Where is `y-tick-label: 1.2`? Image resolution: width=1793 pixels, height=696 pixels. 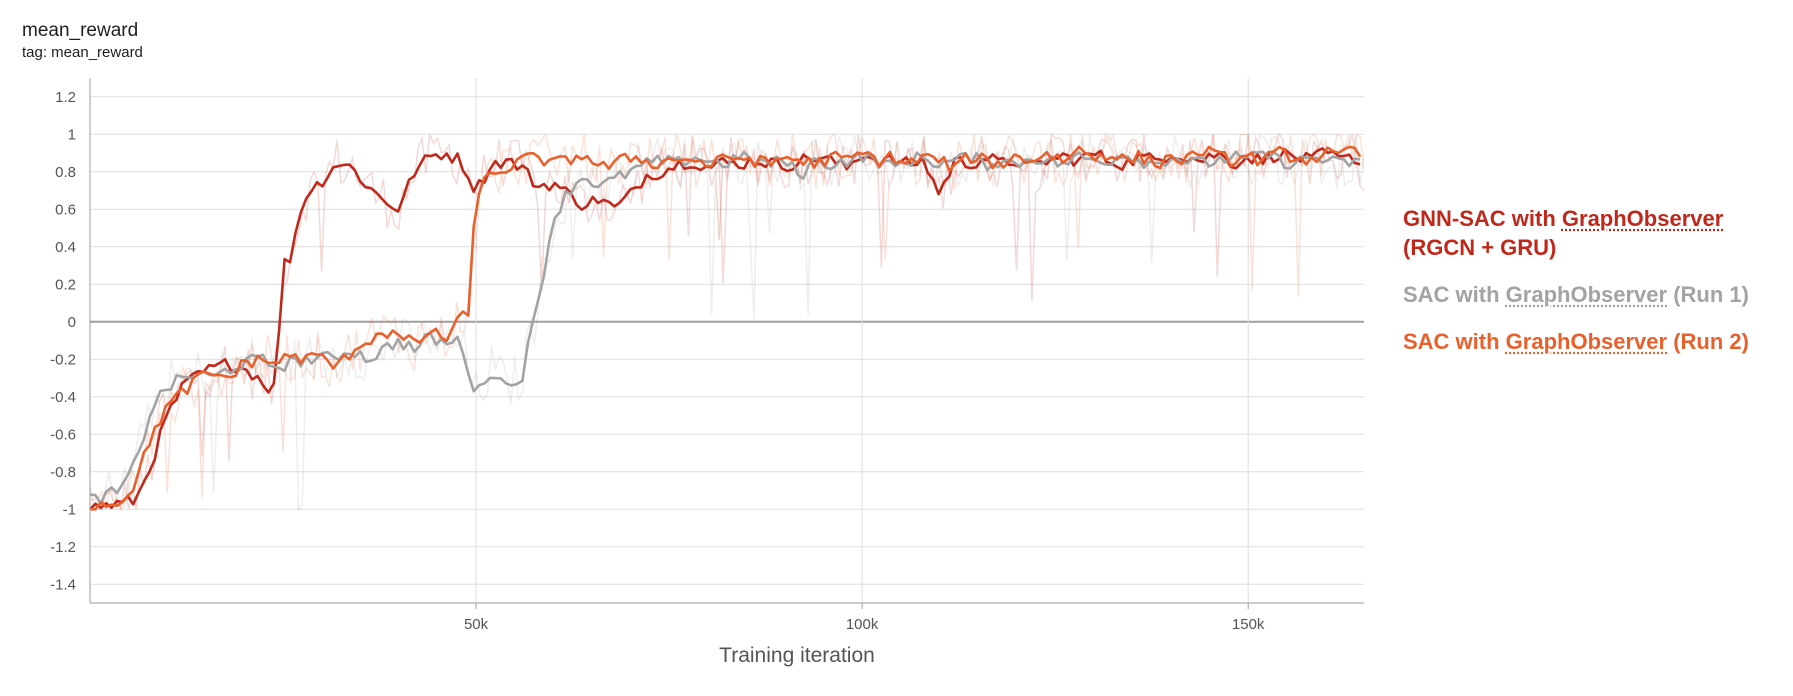 y-tick-label: 1.2 is located at coordinates (65, 97).